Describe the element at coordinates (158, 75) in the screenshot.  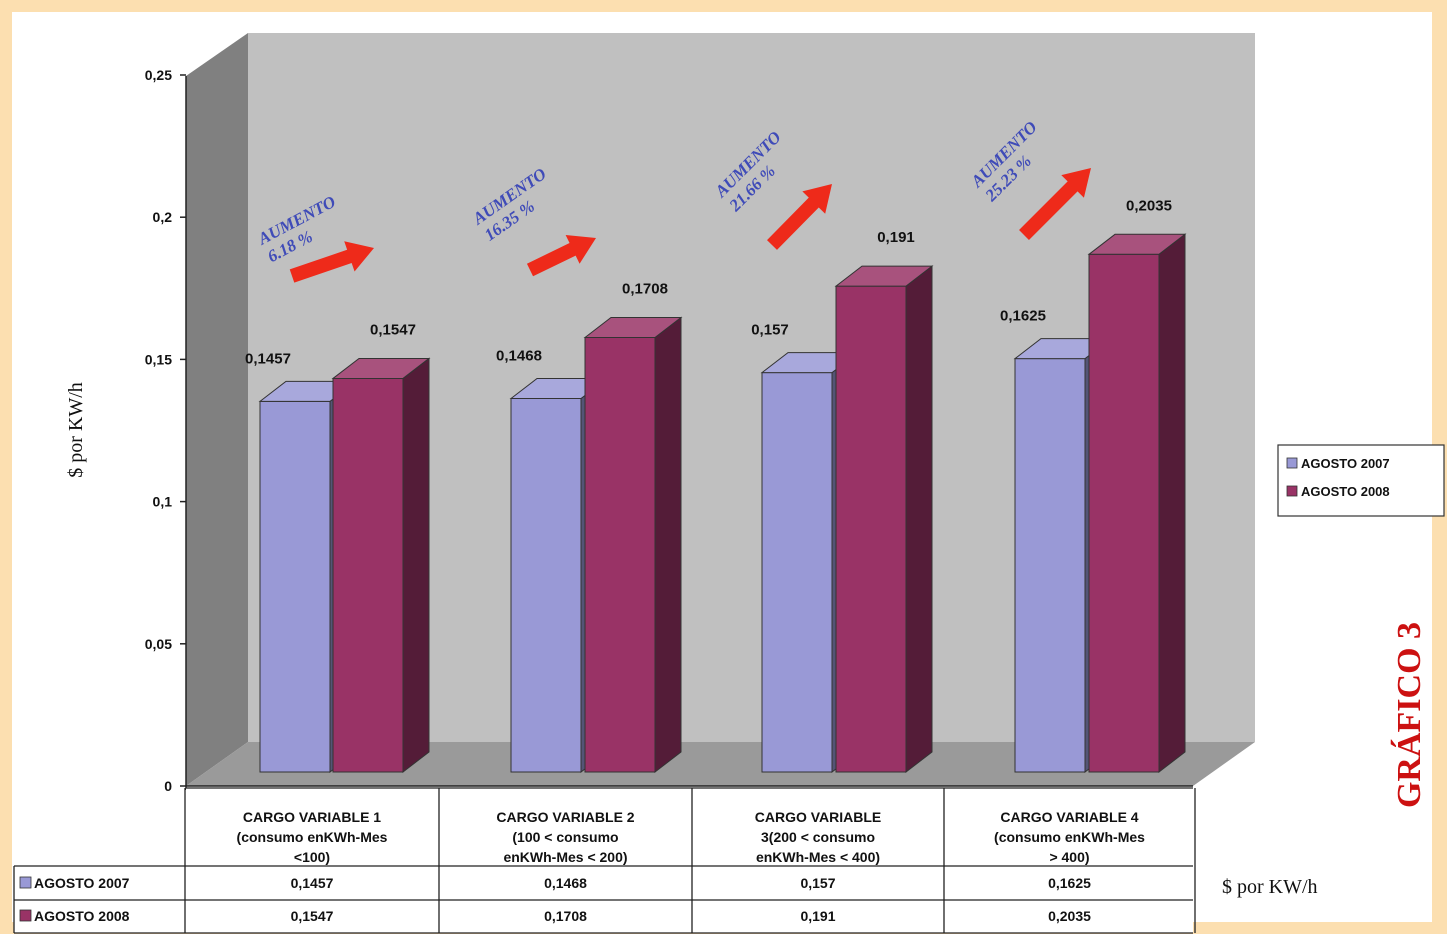
I see `y-tick-label: 0,25` at that location.